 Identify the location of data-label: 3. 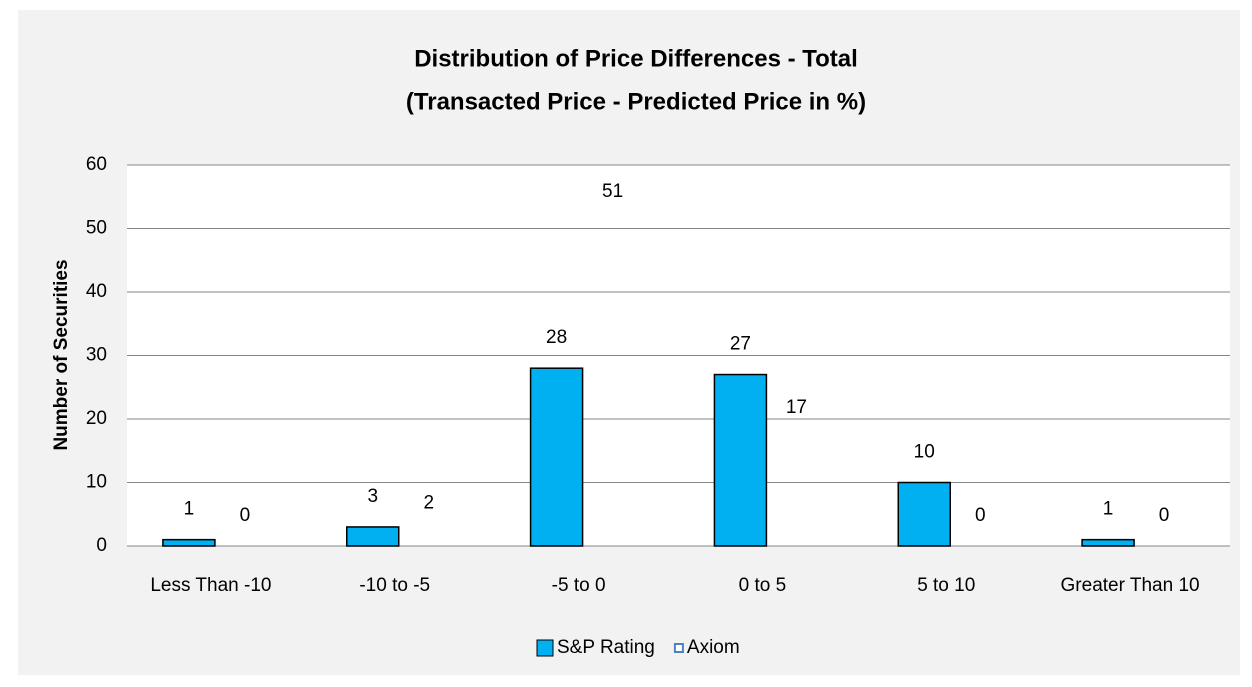
(372, 496).